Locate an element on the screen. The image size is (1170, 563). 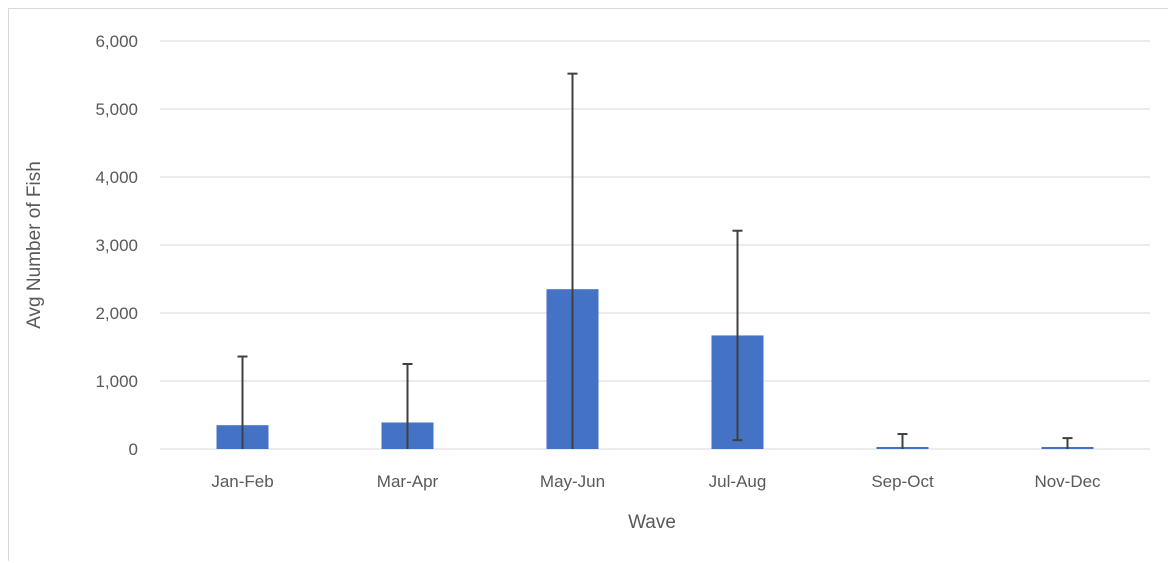
y-tick-label: 0 is located at coordinates (133, 449).